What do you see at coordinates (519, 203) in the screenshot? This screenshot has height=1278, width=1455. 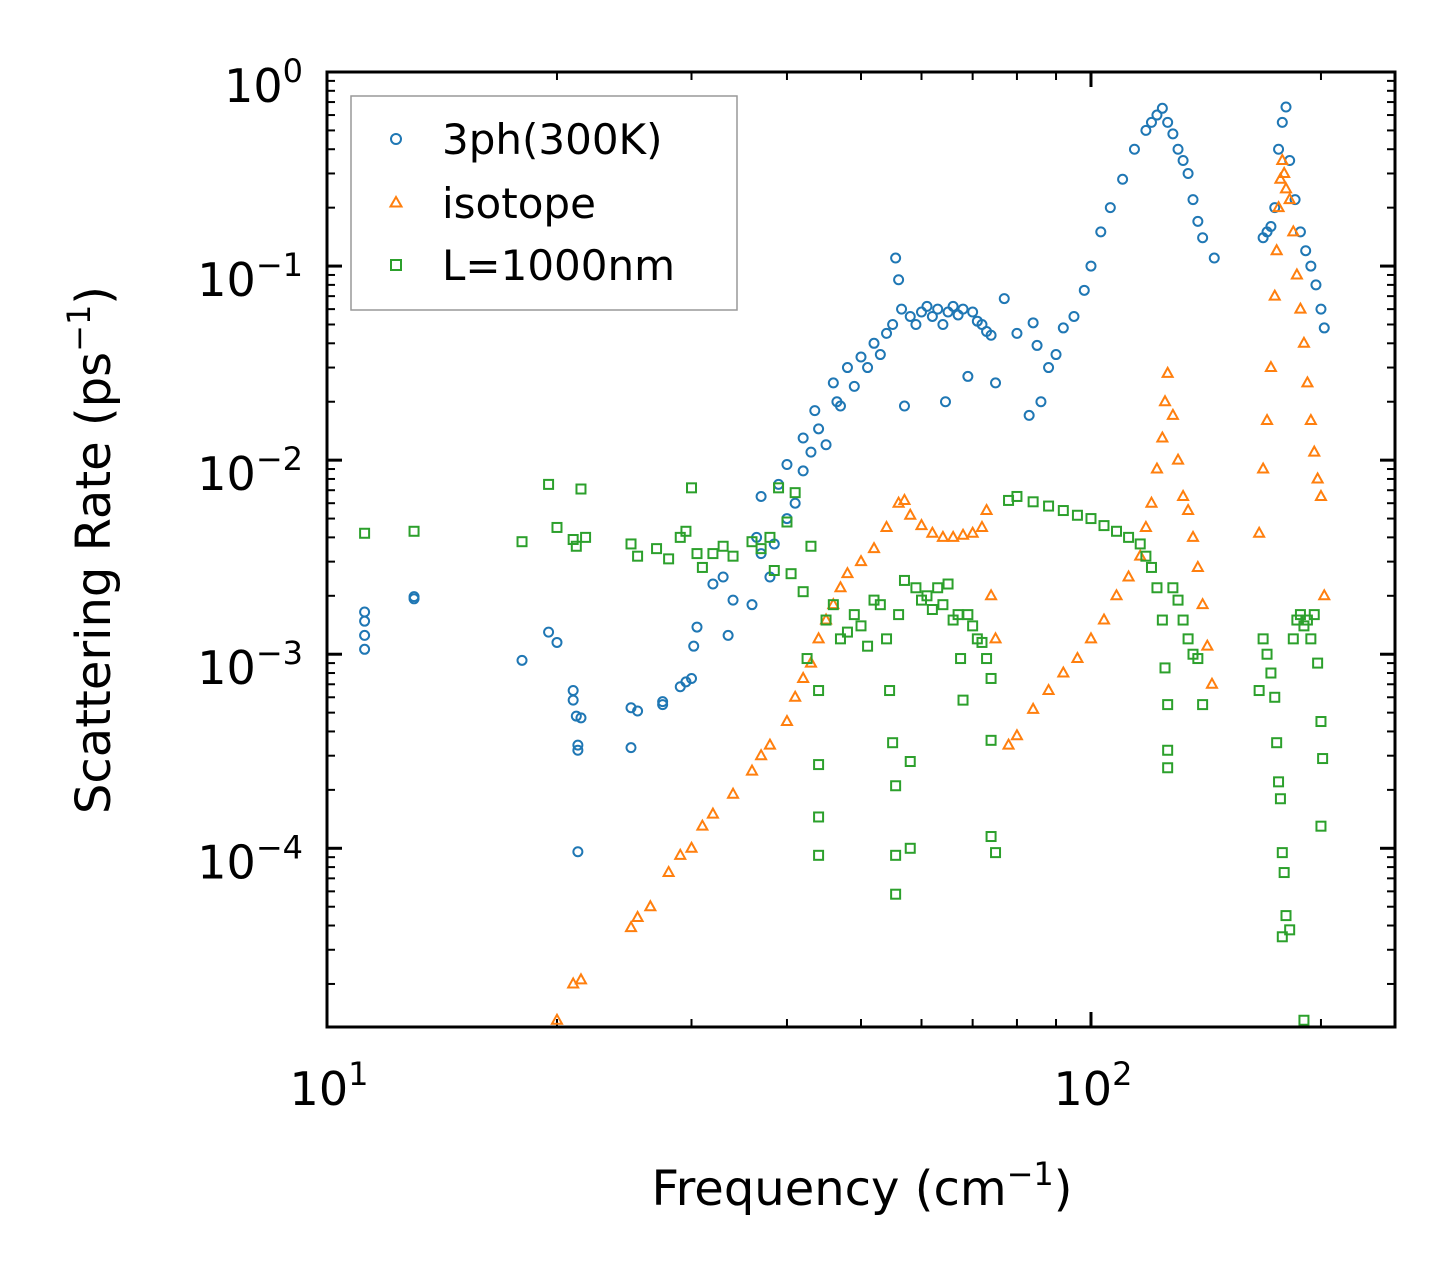 I see `legend-label-isotope: isotope` at bounding box center [519, 203].